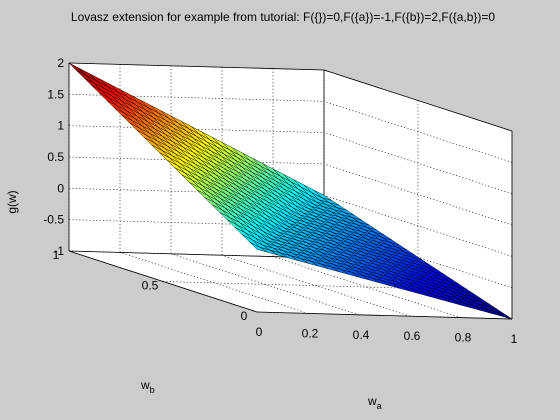 Image resolution: width=560 pixels, height=420 pixels. Describe the element at coordinates (372, 401) in the screenshot. I see `x-axis-label-main: w` at that location.